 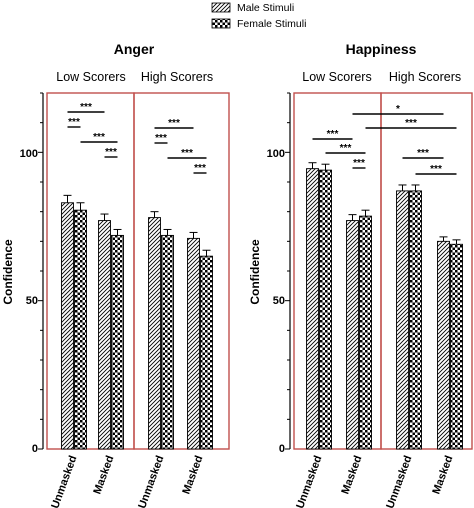 What do you see at coordinates (265, 8) in the screenshot?
I see `legend-label-male: Male Stimuli` at bounding box center [265, 8].